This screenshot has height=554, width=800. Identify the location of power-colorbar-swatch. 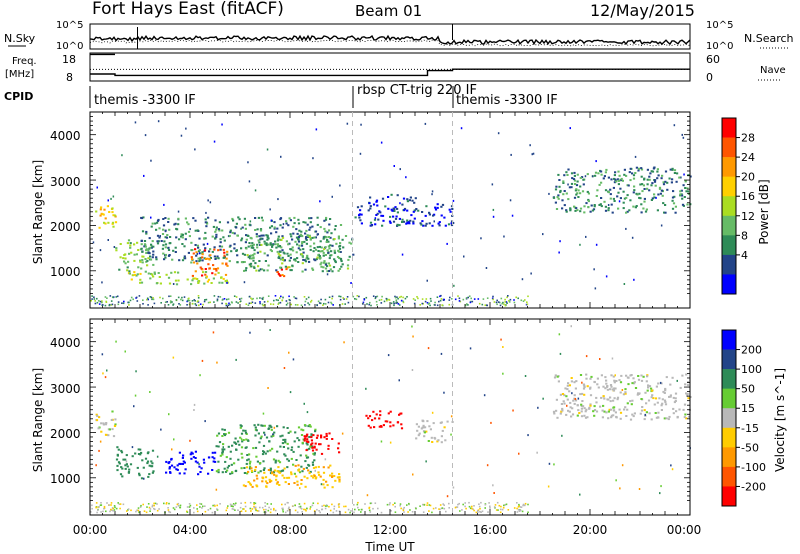
(729, 225).